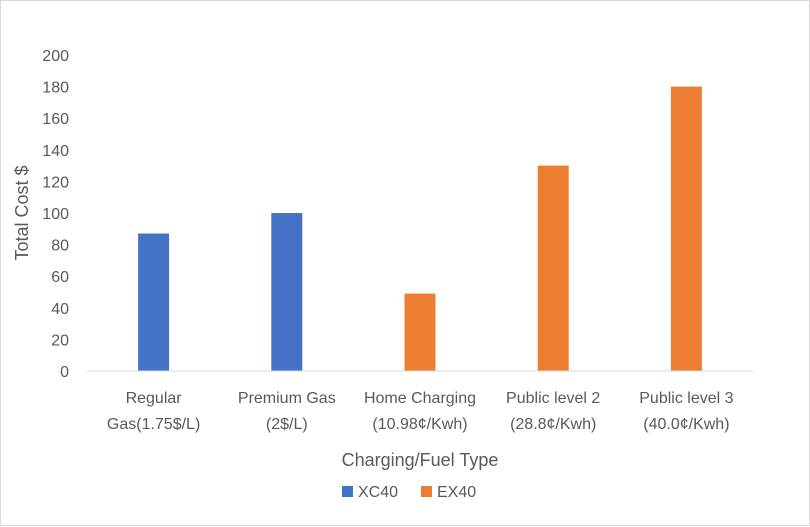 This screenshot has width=810, height=527. What do you see at coordinates (55, 214) in the screenshot?
I see `y-tick-label: 100` at bounding box center [55, 214].